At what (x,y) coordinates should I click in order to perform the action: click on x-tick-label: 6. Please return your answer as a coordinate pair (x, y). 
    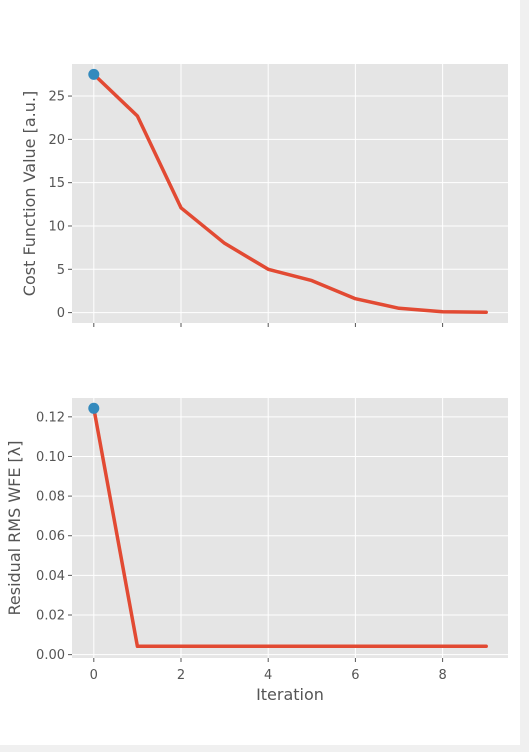
    Looking at the image, I should click on (355, 675).